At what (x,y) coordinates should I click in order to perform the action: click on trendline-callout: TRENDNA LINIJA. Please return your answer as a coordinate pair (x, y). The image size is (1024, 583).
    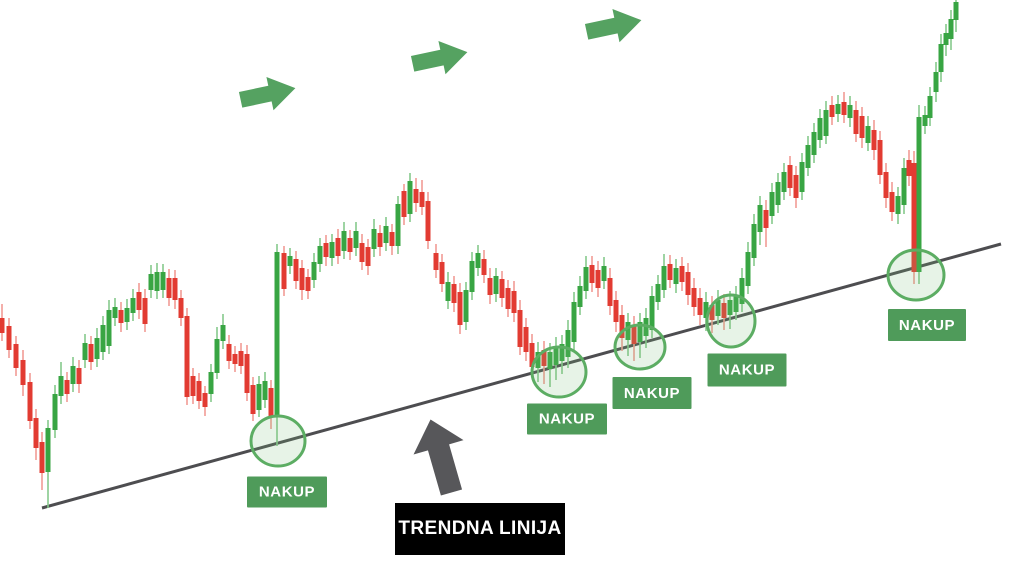
    Looking at the image, I should click on (480, 529).